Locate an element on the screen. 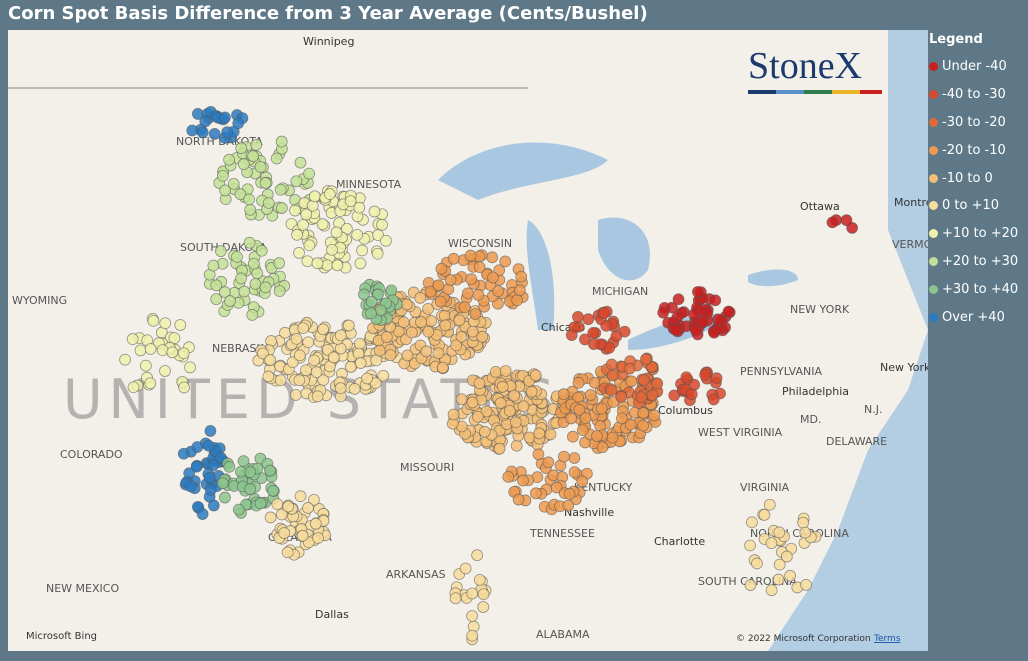  logo: StoneX is located at coordinates (815, 69).